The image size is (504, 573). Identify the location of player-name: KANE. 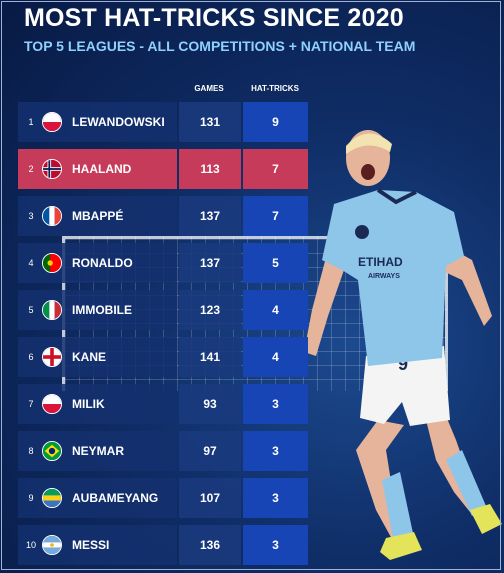
(89, 357).